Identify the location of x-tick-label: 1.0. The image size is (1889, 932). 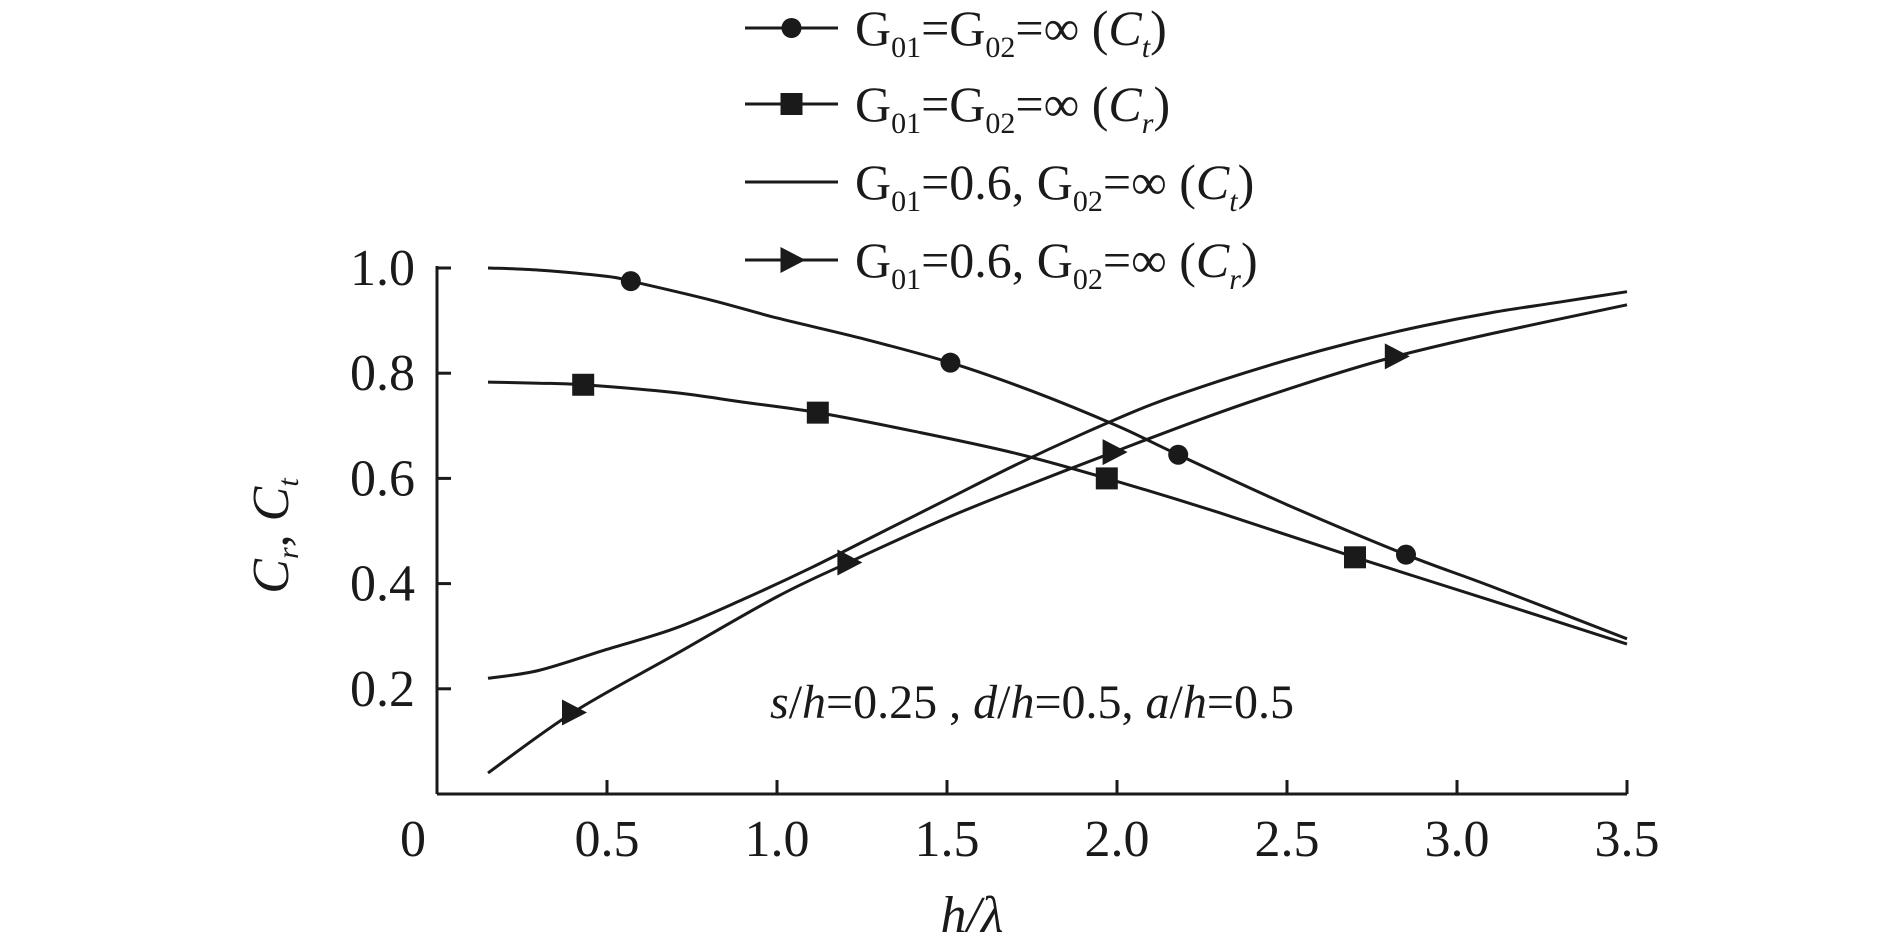
(777, 839).